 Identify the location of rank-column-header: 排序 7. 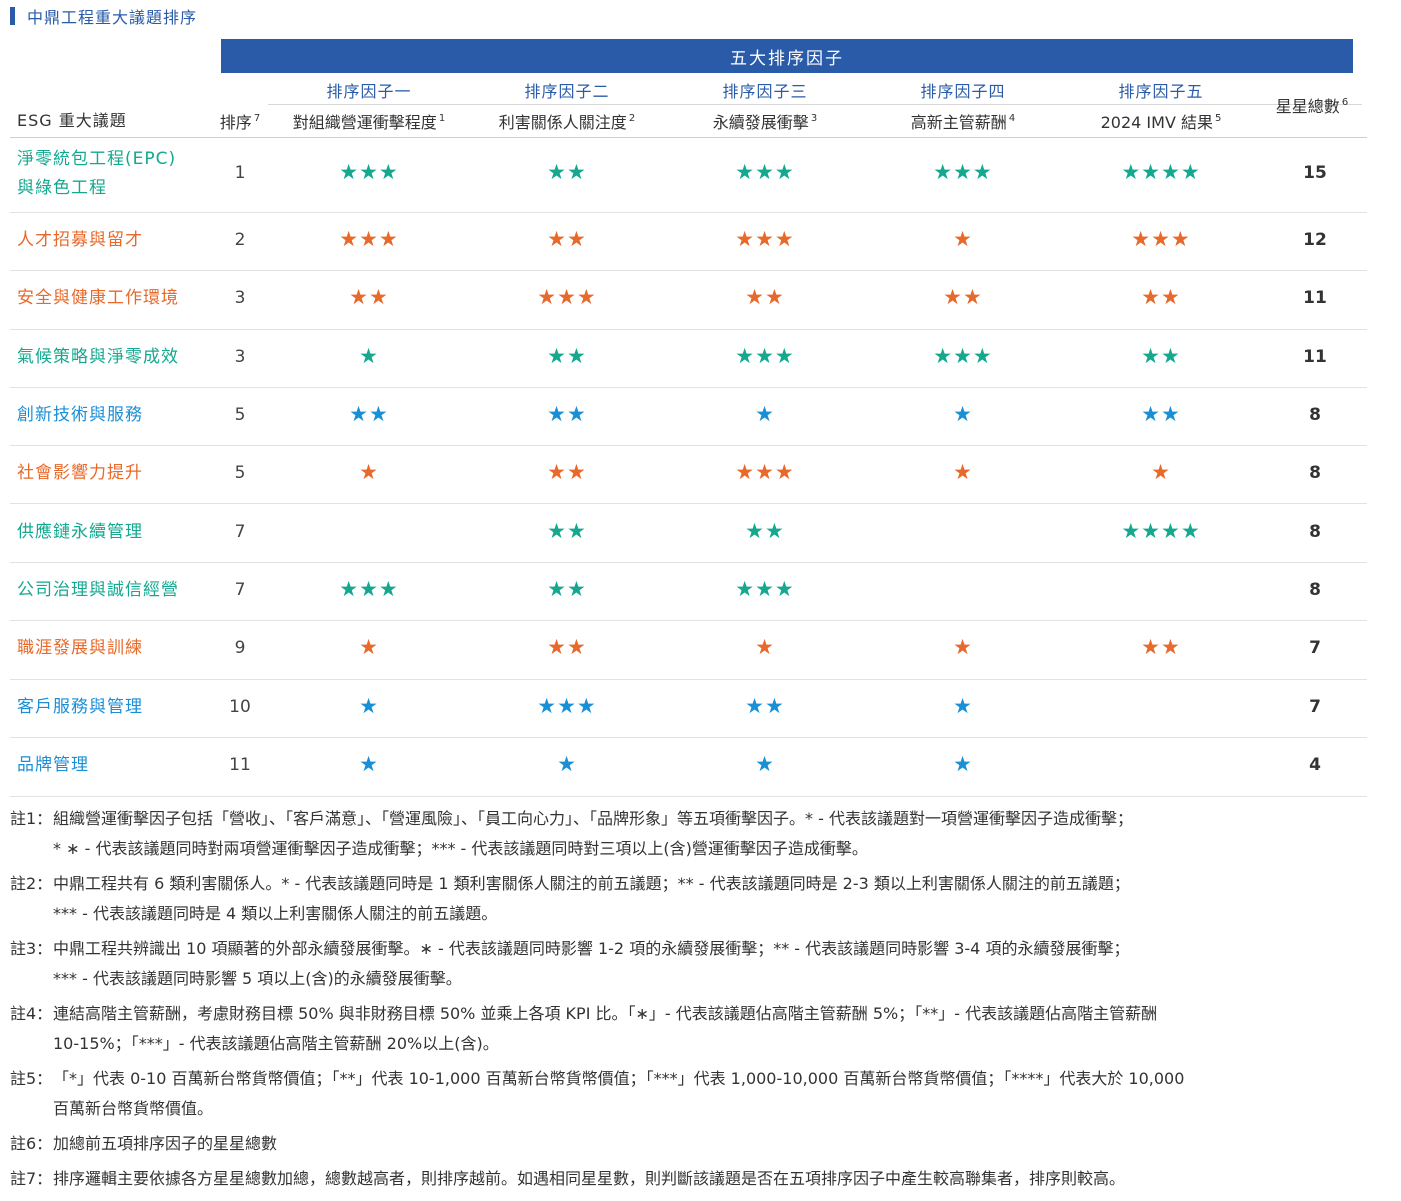
(240, 122).